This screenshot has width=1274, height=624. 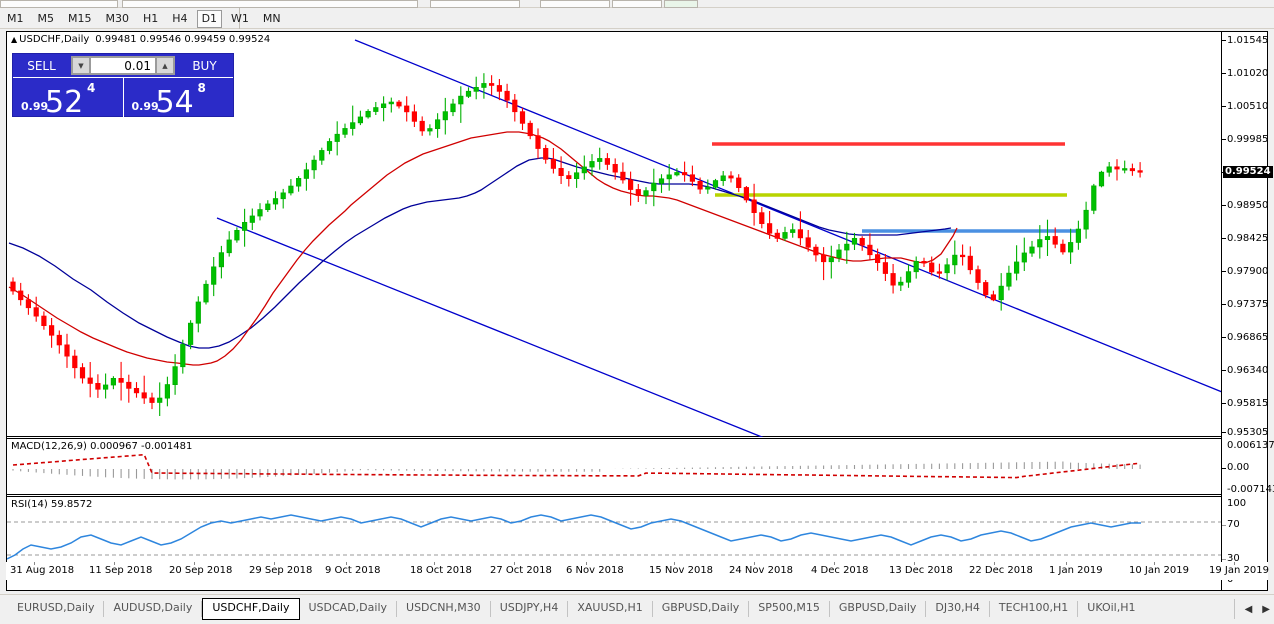 I want to click on symbol-tab-usdjpy-h4: USDJPY,H4, so click(x=529, y=607).